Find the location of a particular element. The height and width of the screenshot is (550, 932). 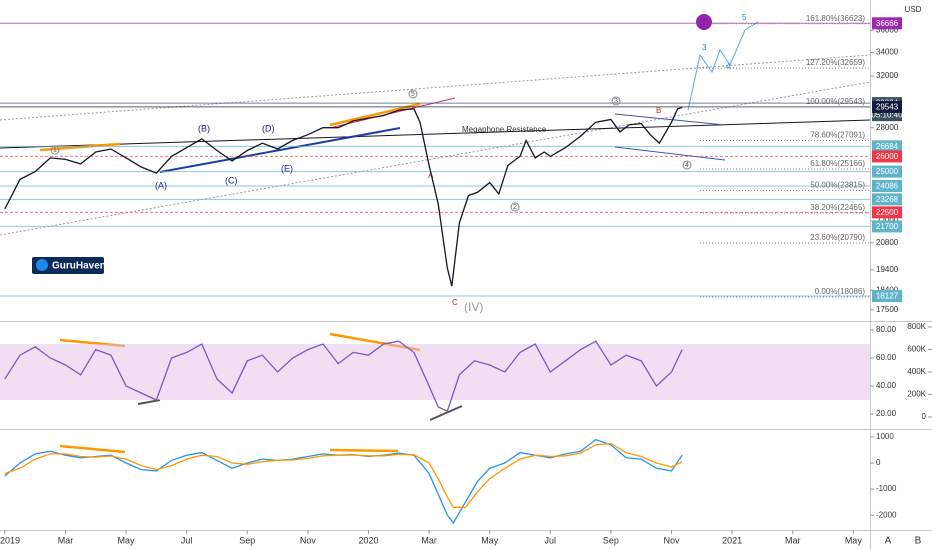

rsi-band is located at coordinates (435, 372).